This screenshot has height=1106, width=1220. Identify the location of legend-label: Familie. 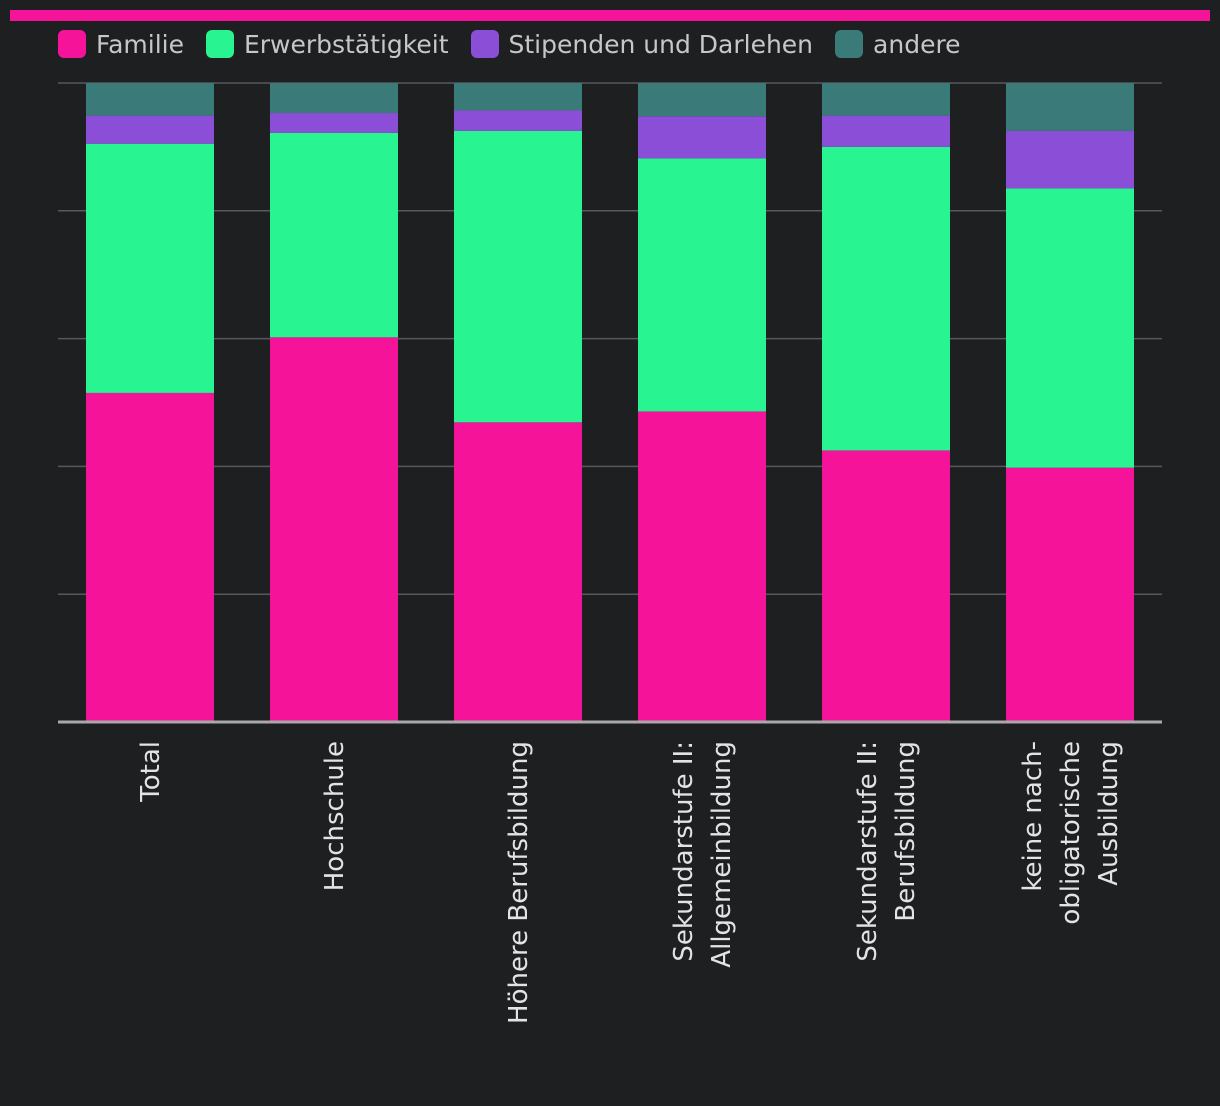
(140, 44).